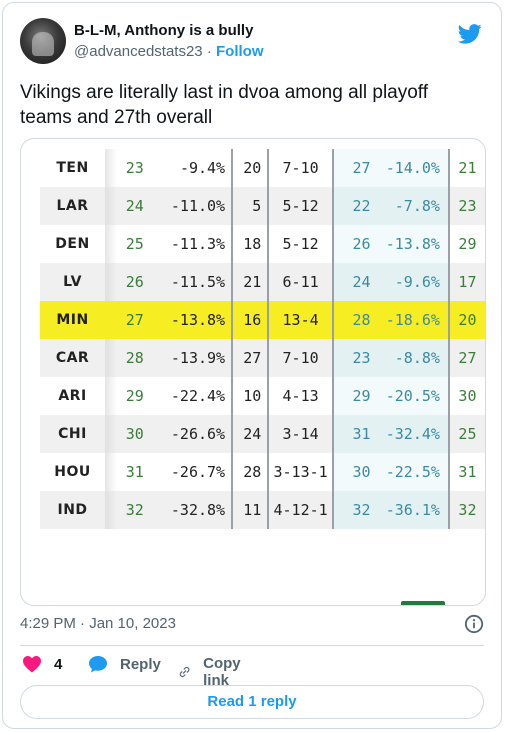  What do you see at coordinates (72, 244) in the screenshot?
I see `team-cell: DEN` at bounding box center [72, 244].